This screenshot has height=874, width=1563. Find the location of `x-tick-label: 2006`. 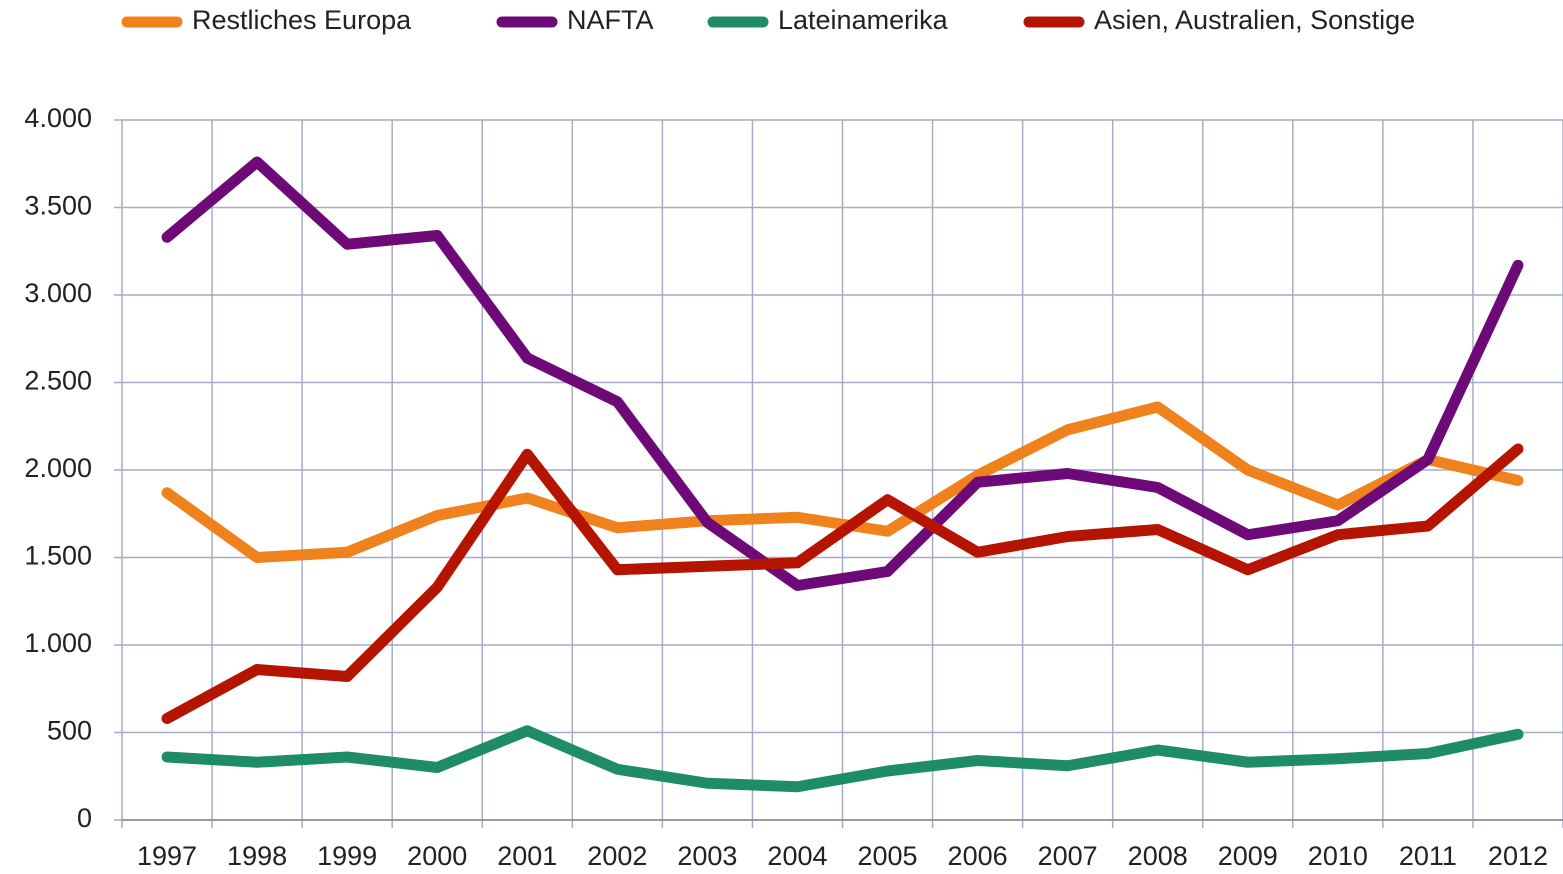

x-tick-label: 2006 is located at coordinates (978, 856).